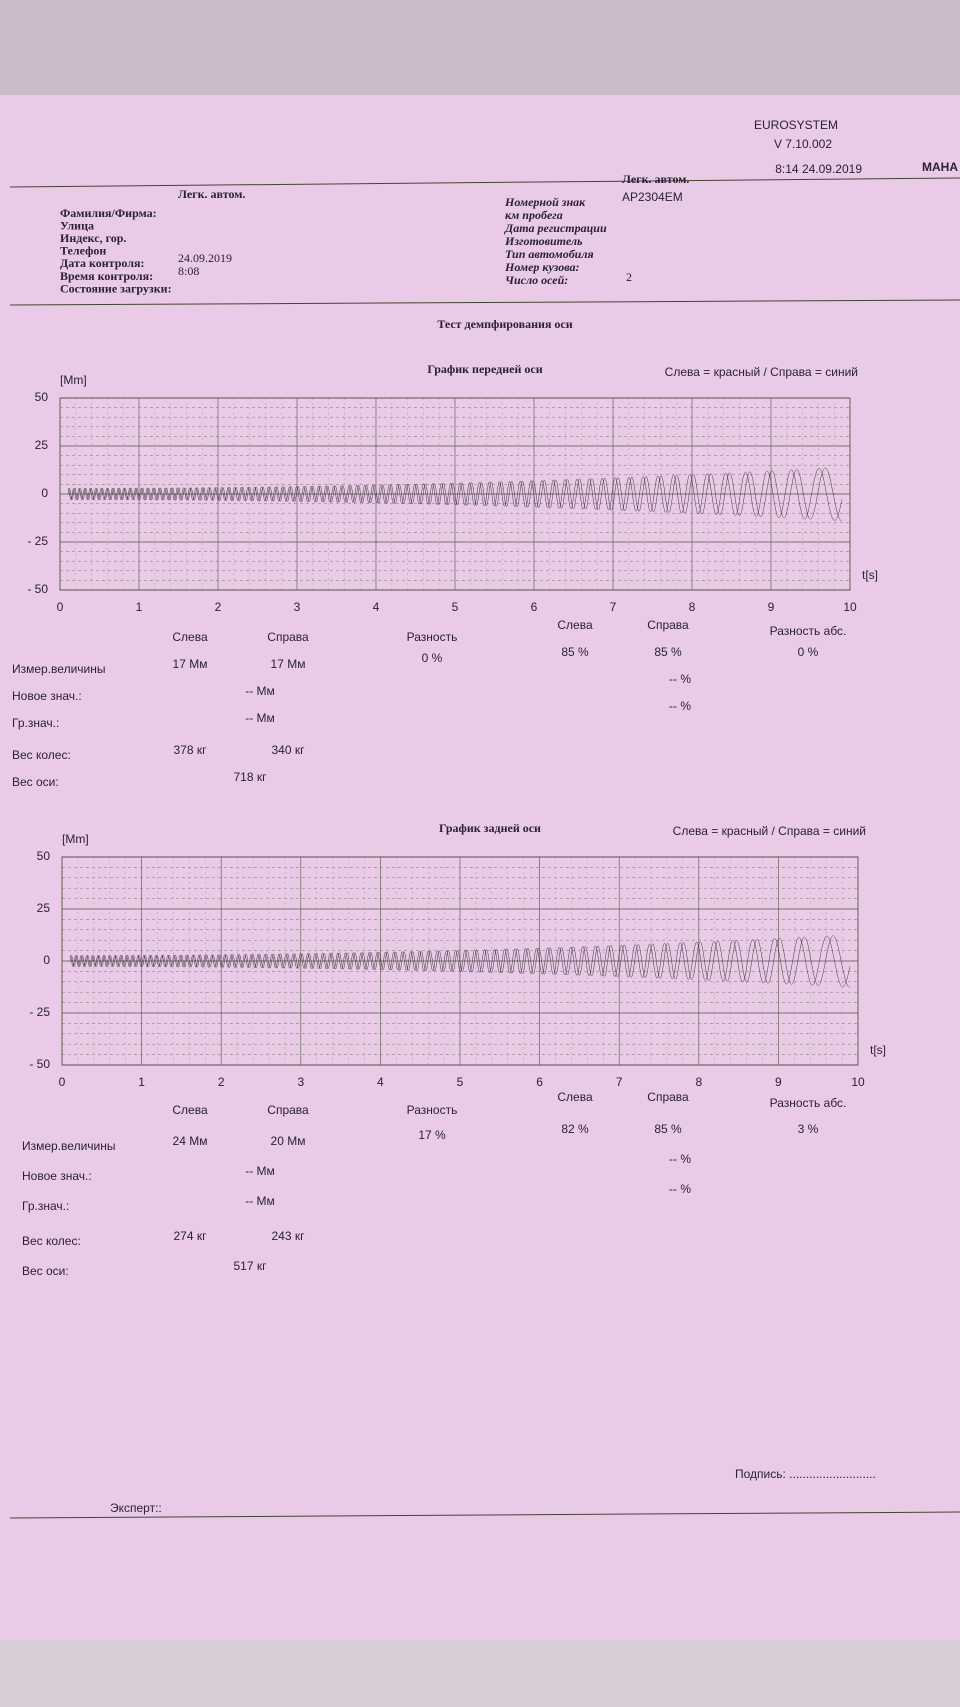 This screenshot has height=1707, width=960. Describe the element at coordinates (251, 777) in the screenshot. I see `result-value: 718 кг` at that location.